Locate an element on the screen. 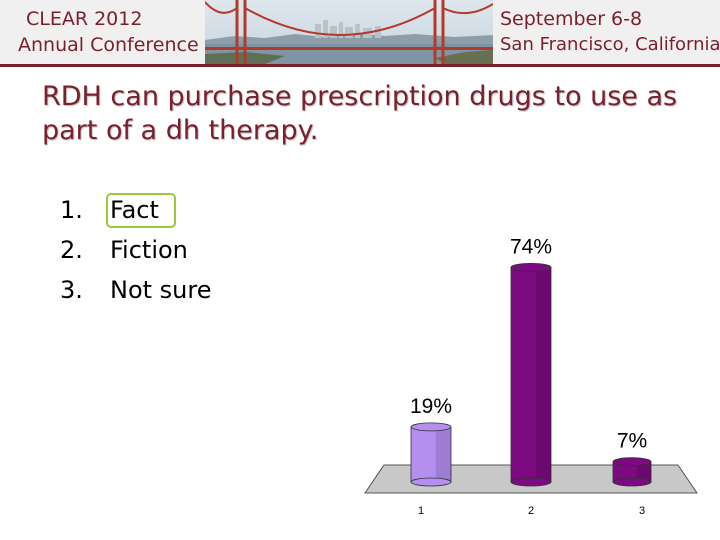 The height and width of the screenshot is (540, 720). chart-floor is located at coordinates (531, 479).